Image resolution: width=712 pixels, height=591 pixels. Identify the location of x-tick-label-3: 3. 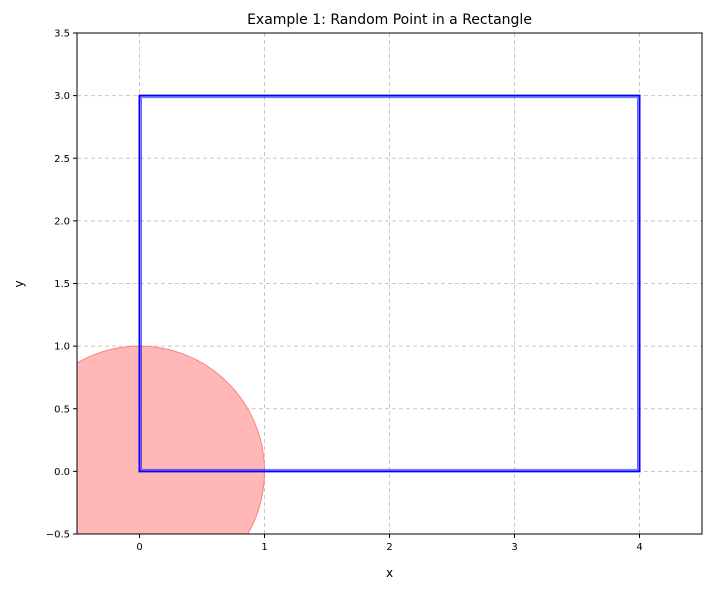
(514, 547).